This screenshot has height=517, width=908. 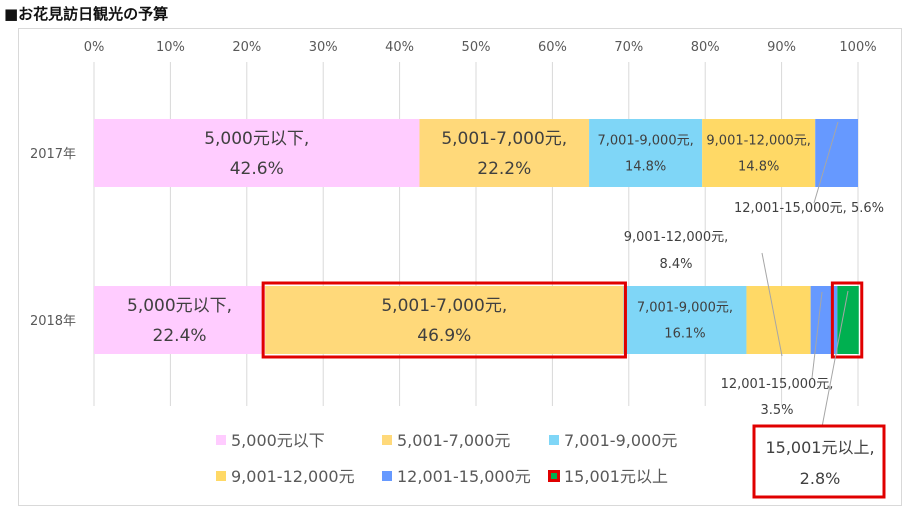 What do you see at coordinates (776, 410) in the screenshot?
I see `data-label: 3.5%` at bounding box center [776, 410].